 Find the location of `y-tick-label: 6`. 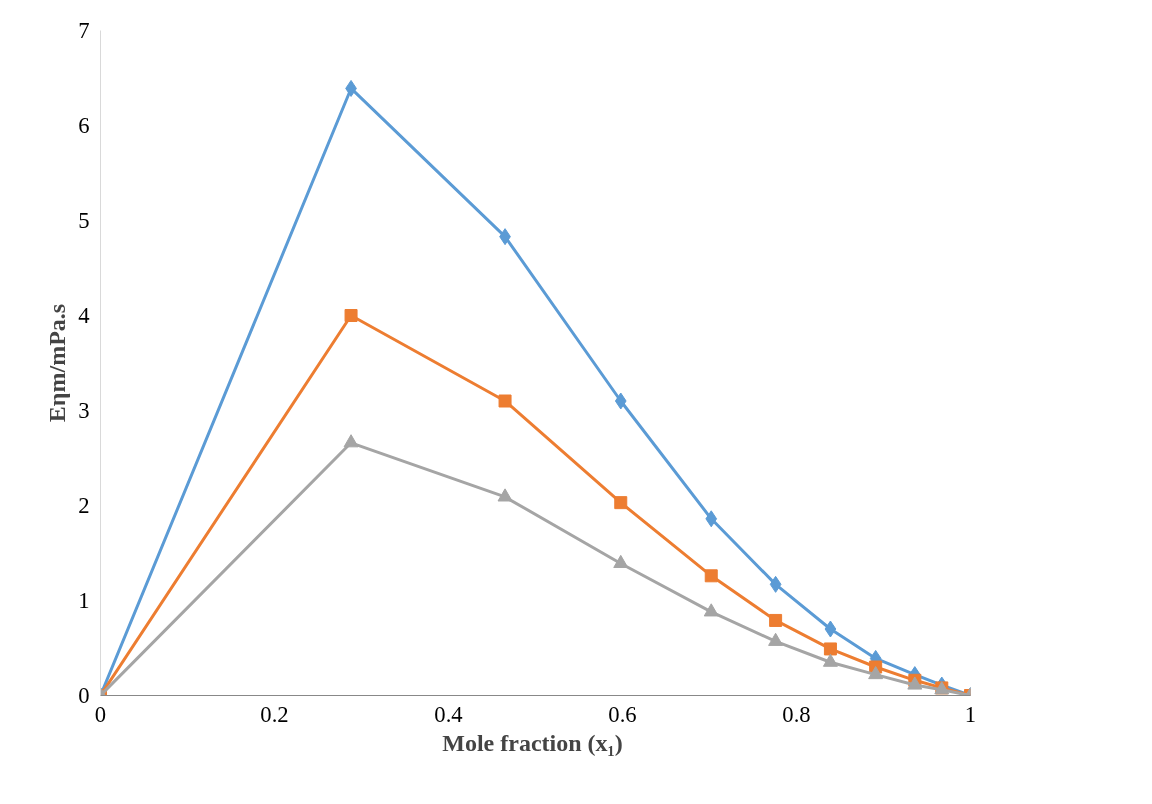

y-tick-label: 6 is located at coordinates (84, 125).